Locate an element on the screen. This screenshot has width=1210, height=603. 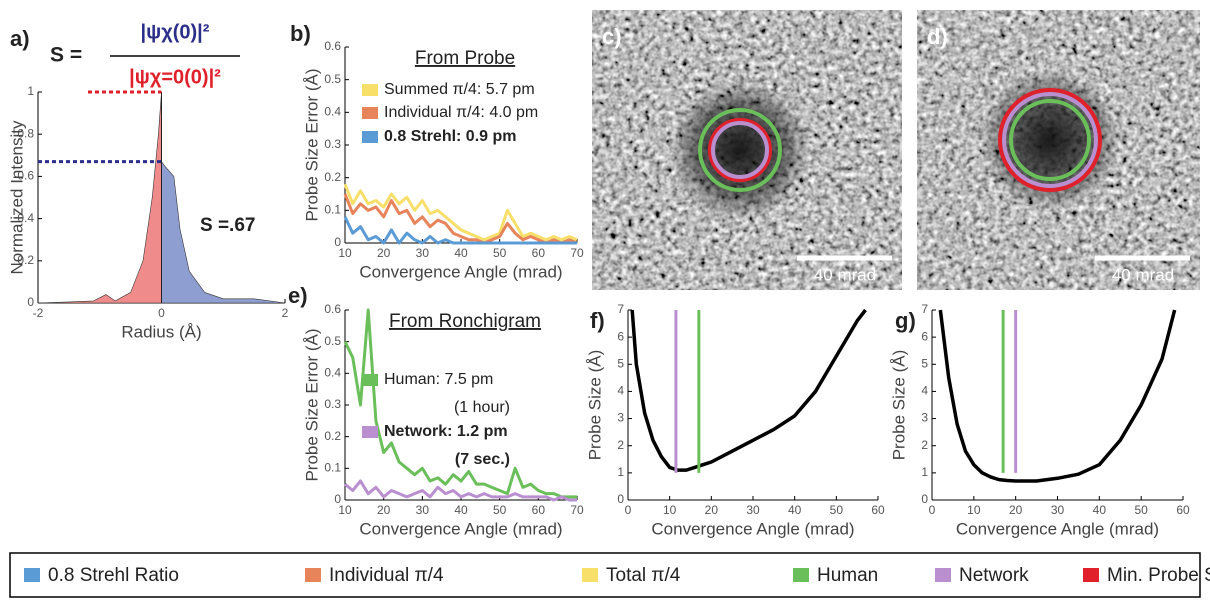
legend-label: 0.8 Strehl: 0.9 pm is located at coordinates (450, 136).